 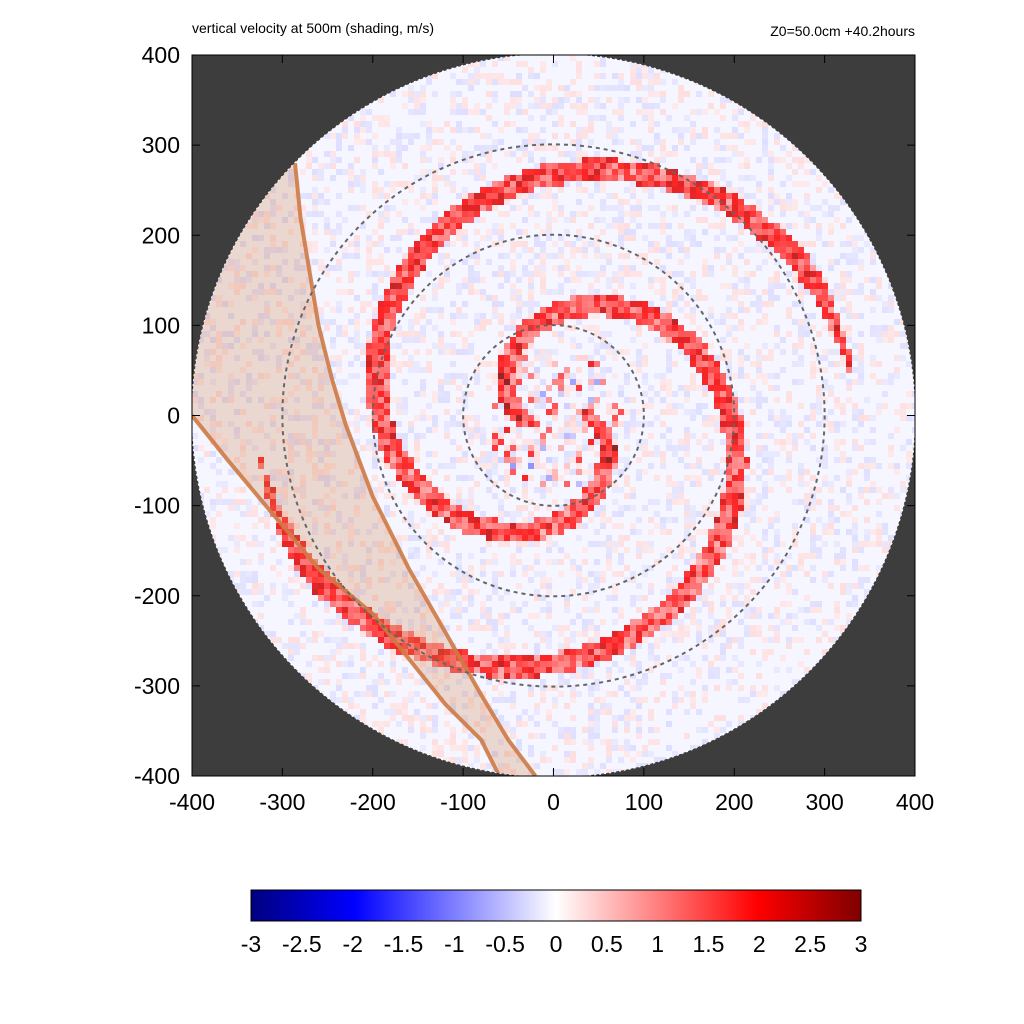 I want to click on colorbar-tick-label: -2.5, so click(x=302, y=944).